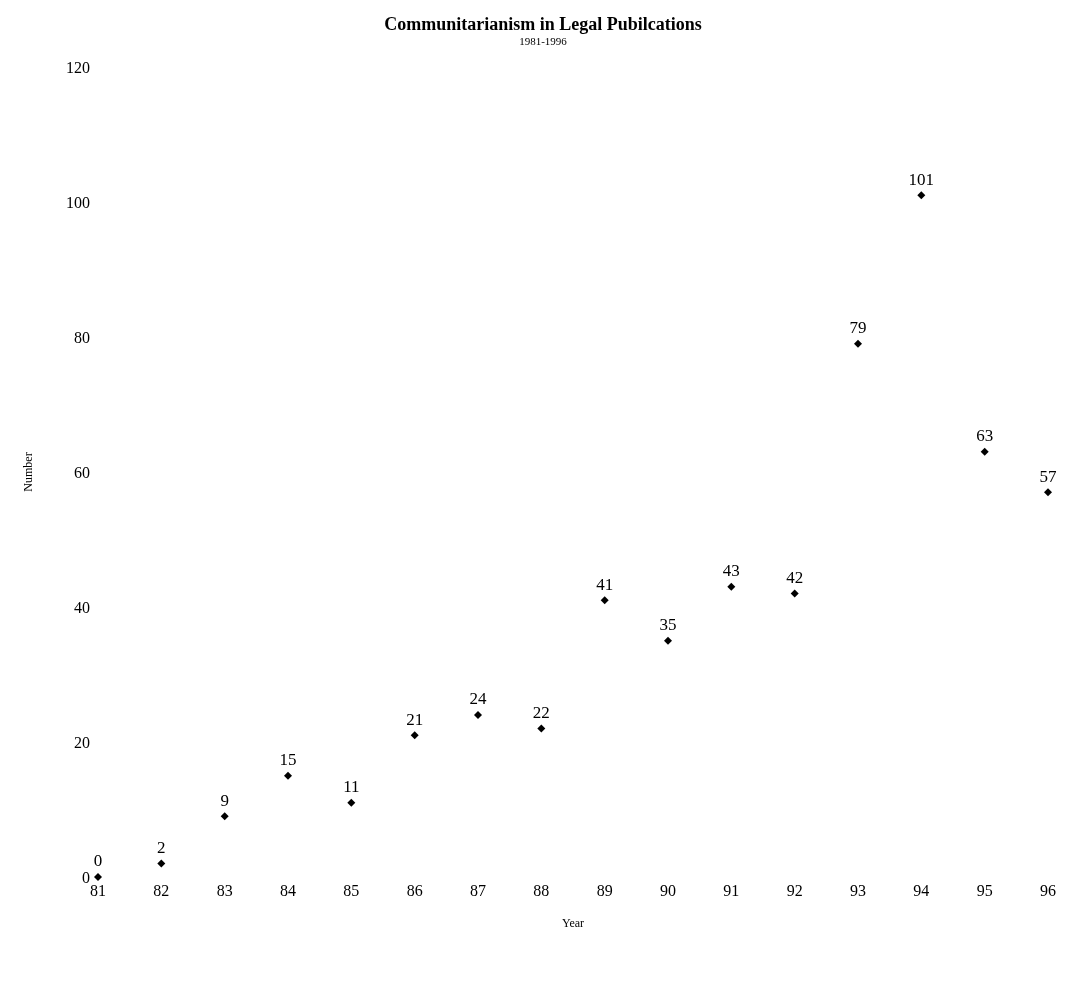 The image size is (1087, 1001). Describe the element at coordinates (605, 584) in the screenshot. I see `data-label: 41` at that location.